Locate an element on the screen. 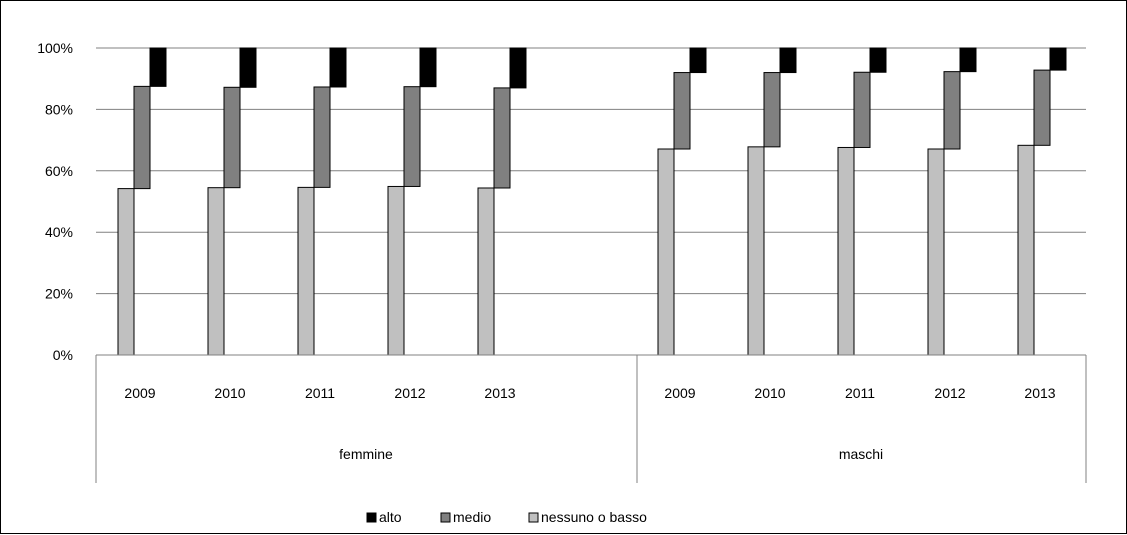  bar-nessuno-o-basso-femmine-2012 is located at coordinates (396, 270).